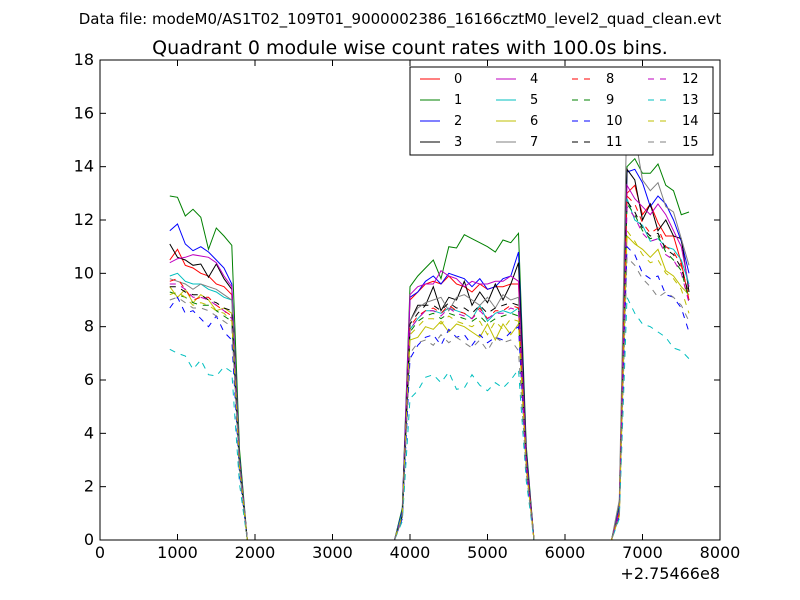 The width and height of the screenshot is (800, 600). What do you see at coordinates (565, 552) in the screenshot?
I see `x-tick-label: 6000` at bounding box center [565, 552].